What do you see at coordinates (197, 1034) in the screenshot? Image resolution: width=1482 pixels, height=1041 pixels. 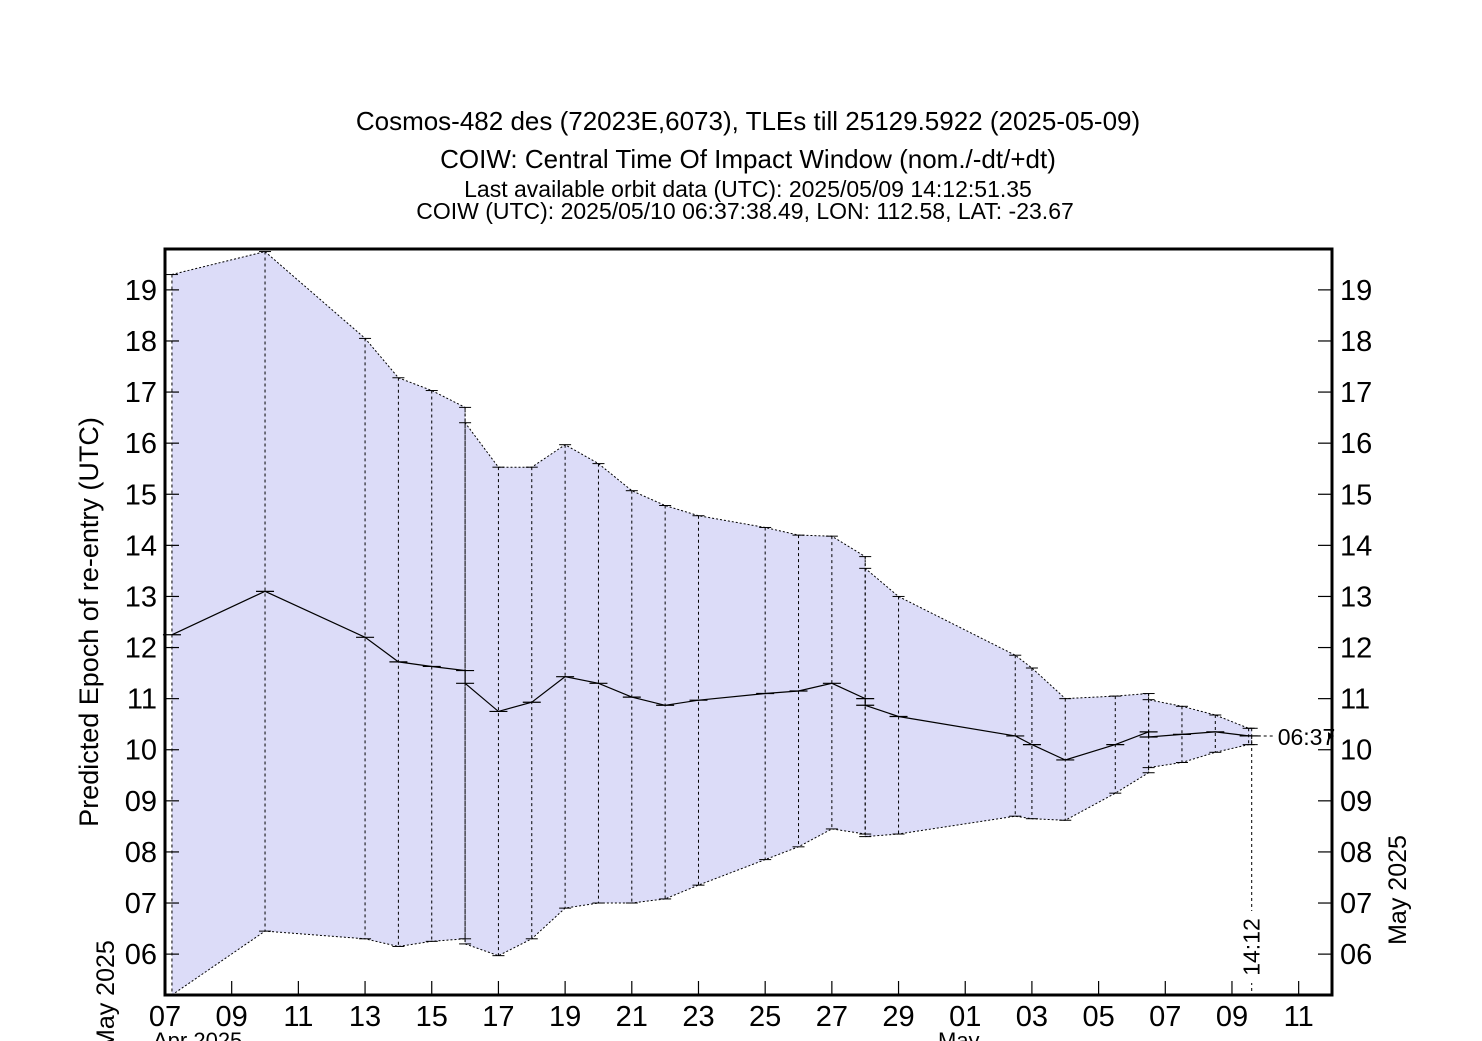 I see `x-month-label-apr: Apr 2025` at bounding box center [197, 1034].